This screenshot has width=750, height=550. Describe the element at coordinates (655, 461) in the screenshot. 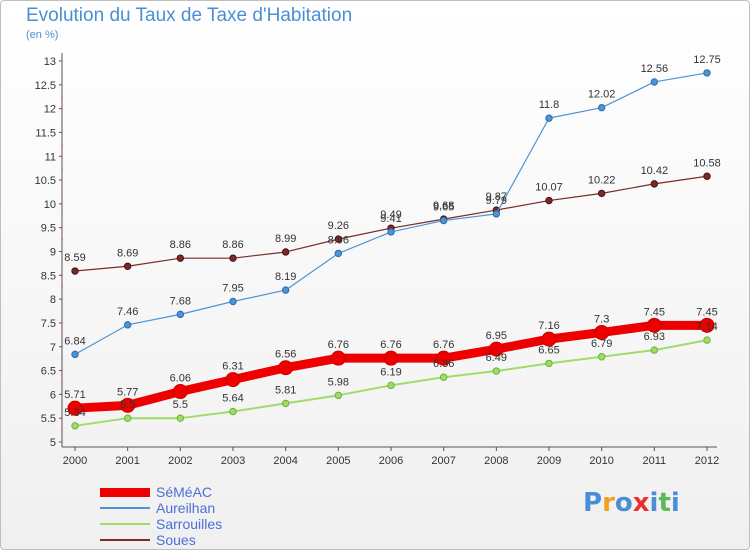

I see `x-tick-label: 2011` at that location.